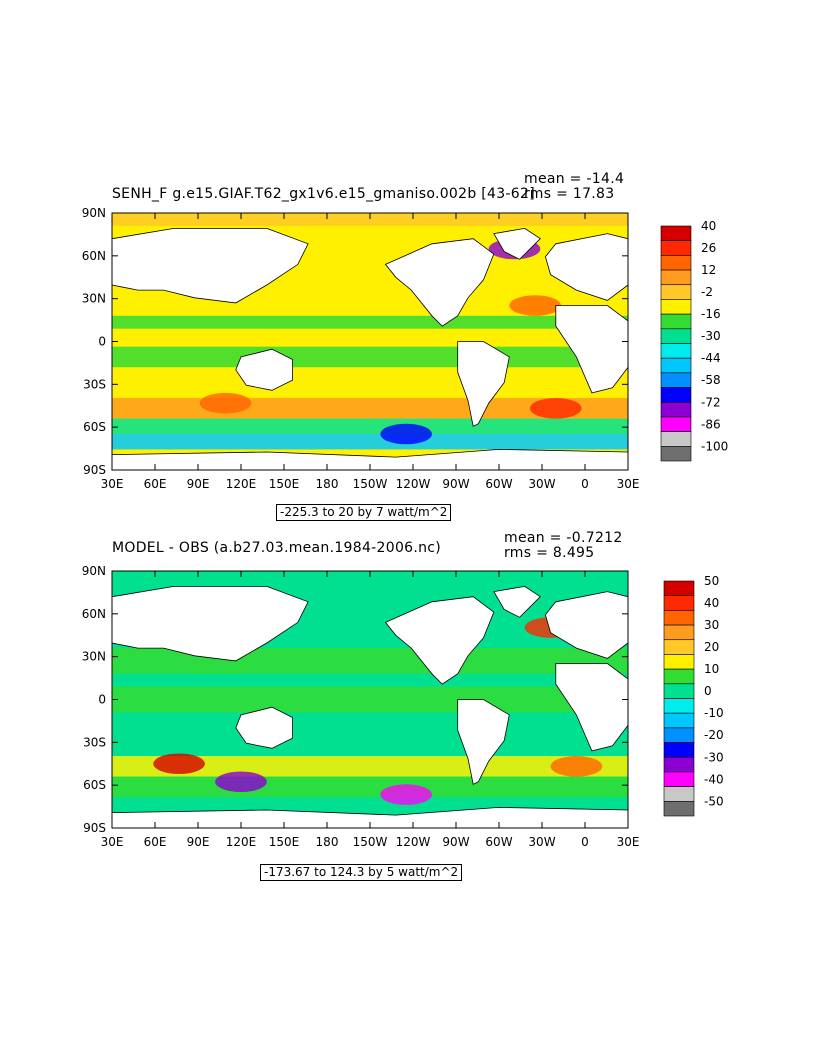 The image size is (818, 1055). Describe the element at coordinates (711, 647) in the screenshot. I see `colorbar-label: 20` at that location.